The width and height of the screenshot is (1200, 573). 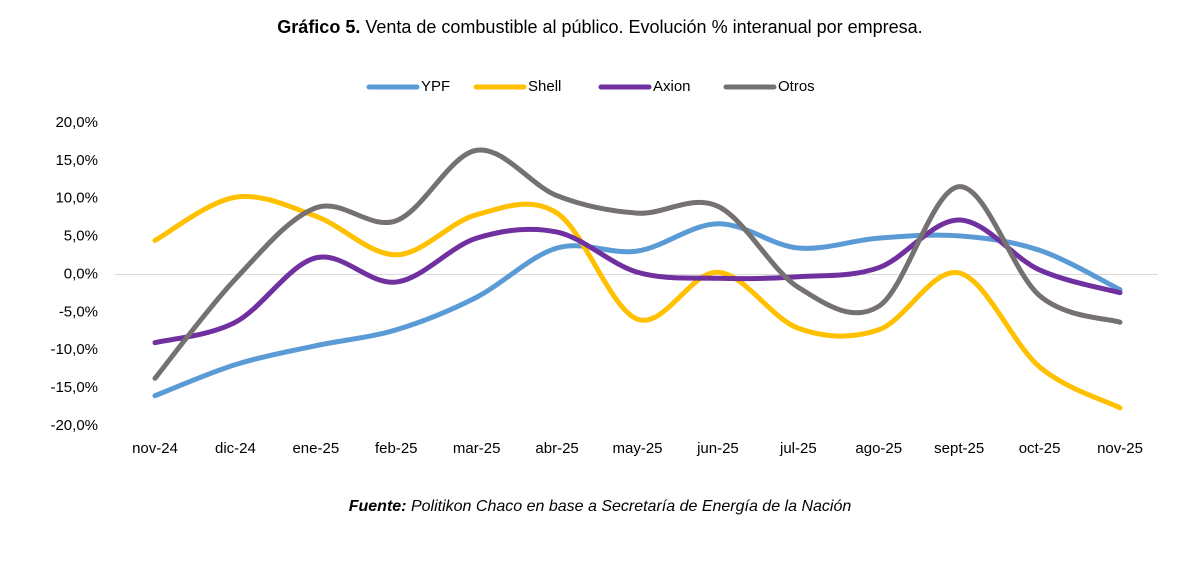 I want to click on legend-label: YPF, so click(x=435, y=86).